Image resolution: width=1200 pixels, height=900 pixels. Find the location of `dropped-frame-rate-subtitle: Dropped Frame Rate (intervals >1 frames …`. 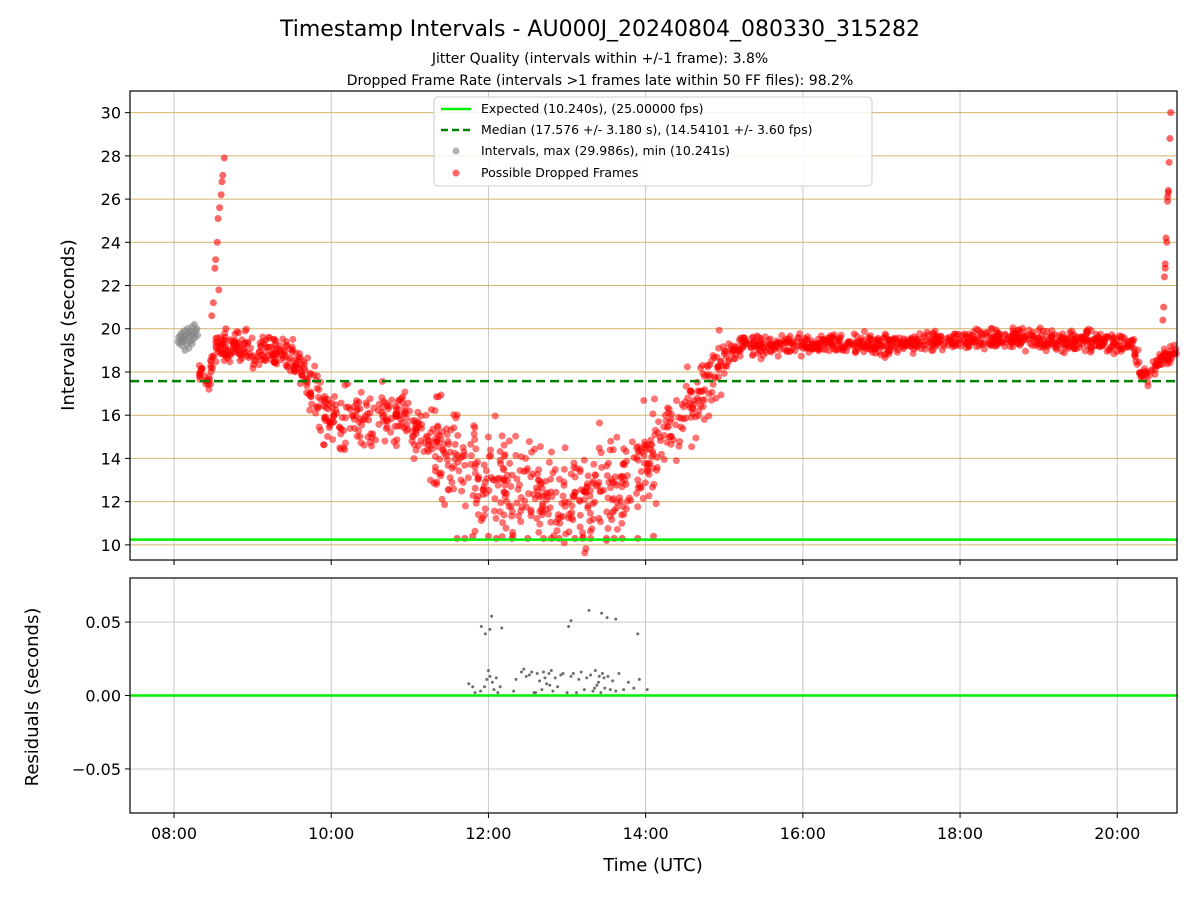

dropped-frame-rate-subtitle: Dropped Frame Rate (intervals >1 frames … is located at coordinates (600, 81).